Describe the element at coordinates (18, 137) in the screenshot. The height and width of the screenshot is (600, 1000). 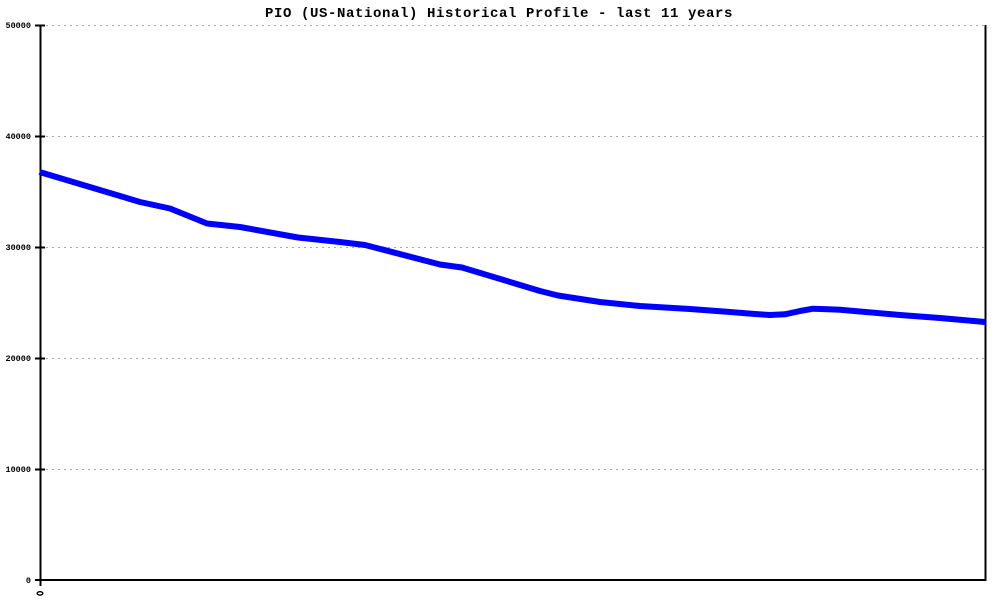
I see `svg-text: 40000` at that location.